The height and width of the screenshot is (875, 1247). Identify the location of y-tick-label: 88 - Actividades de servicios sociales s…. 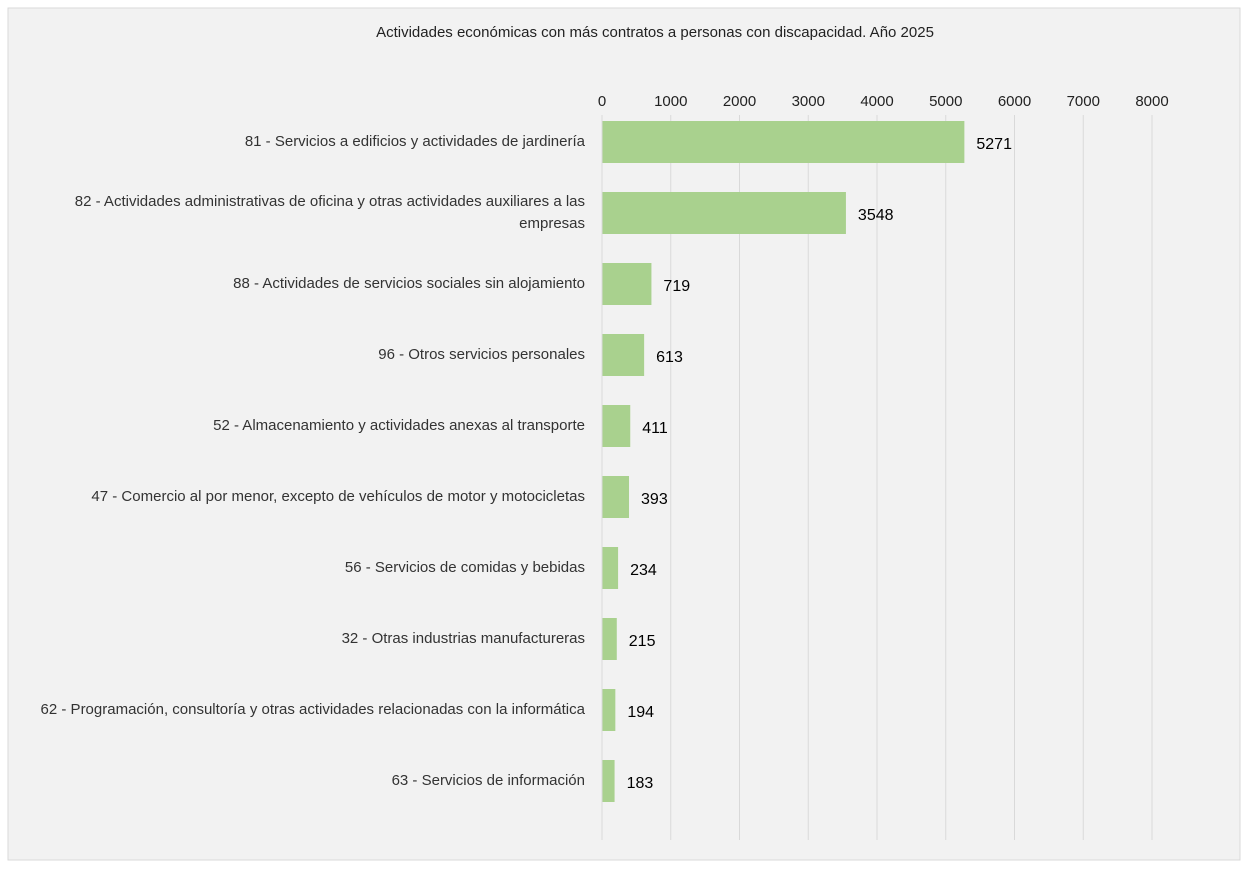
(409, 283).